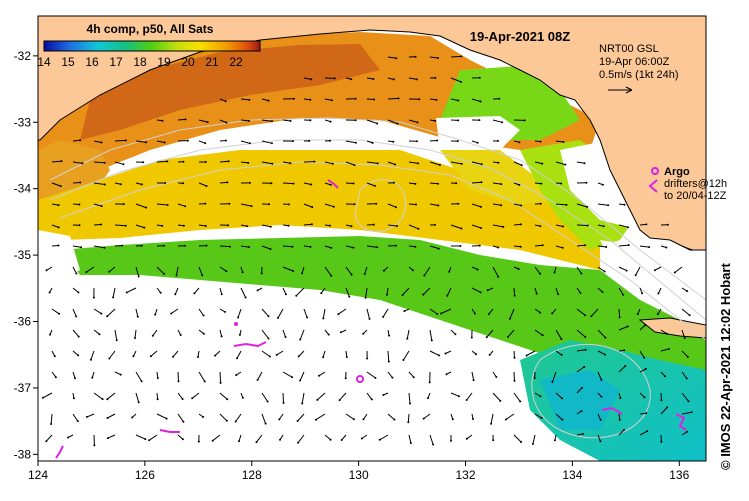  What do you see at coordinates (212, 62) in the screenshot?
I see `colorbar-tick-label: 21` at bounding box center [212, 62].